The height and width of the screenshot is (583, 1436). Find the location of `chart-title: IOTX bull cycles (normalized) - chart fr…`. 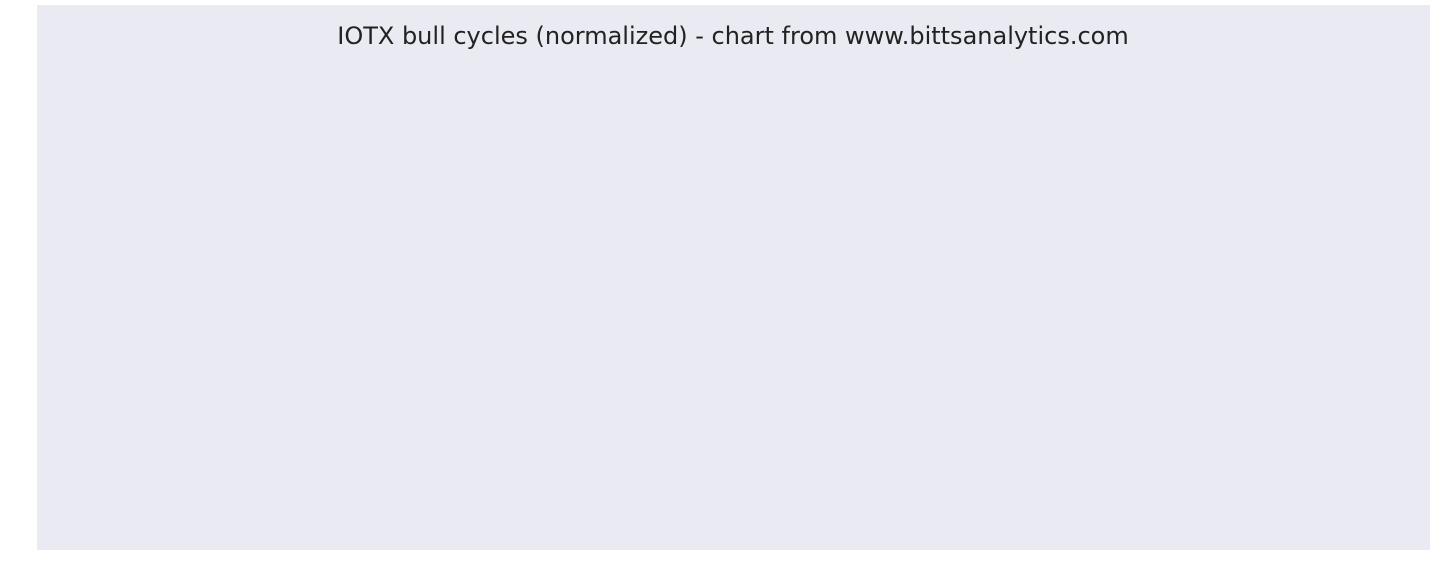

chart-title: IOTX bull cycles (normalized) - chart fr… is located at coordinates (732, 36).